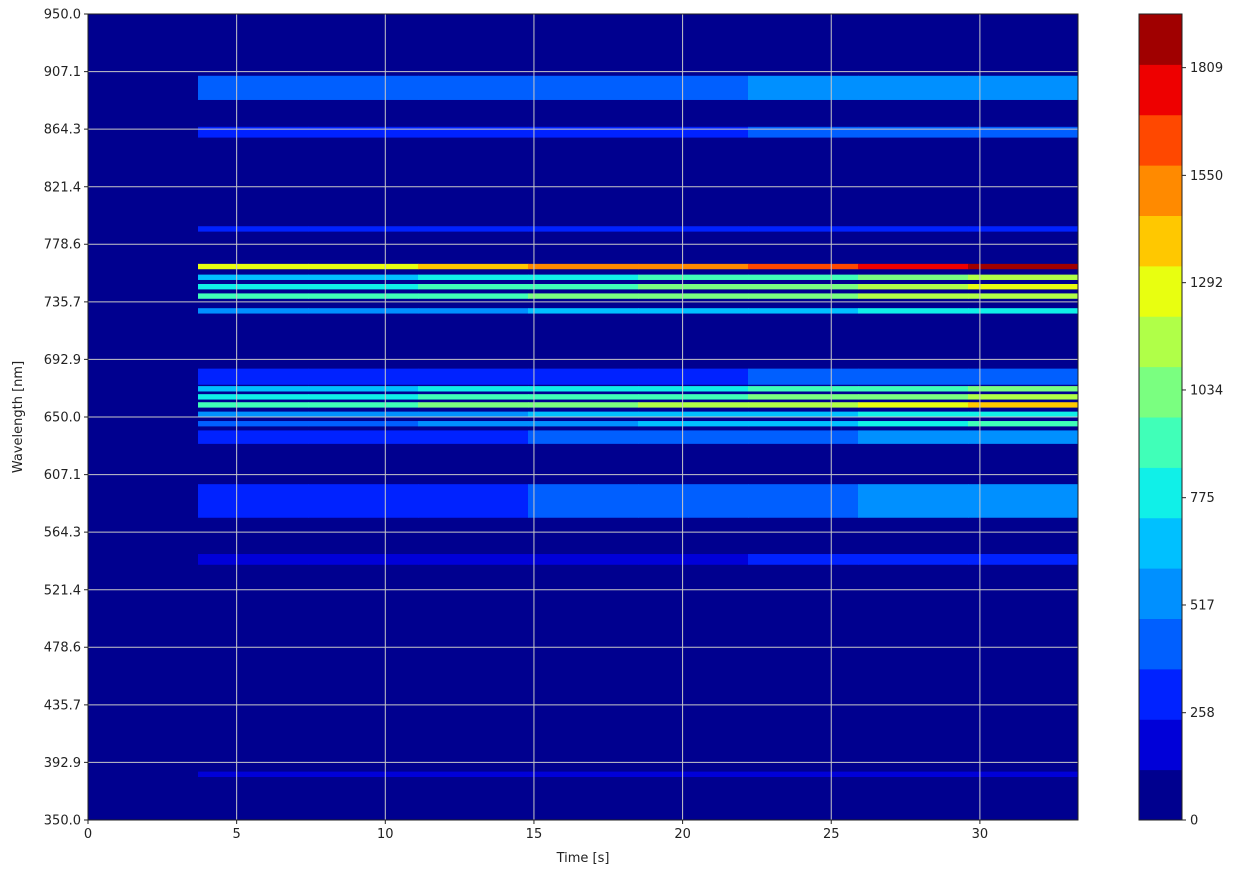  I want to click on colorbar-tick-label: 1292, so click(1206, 283).